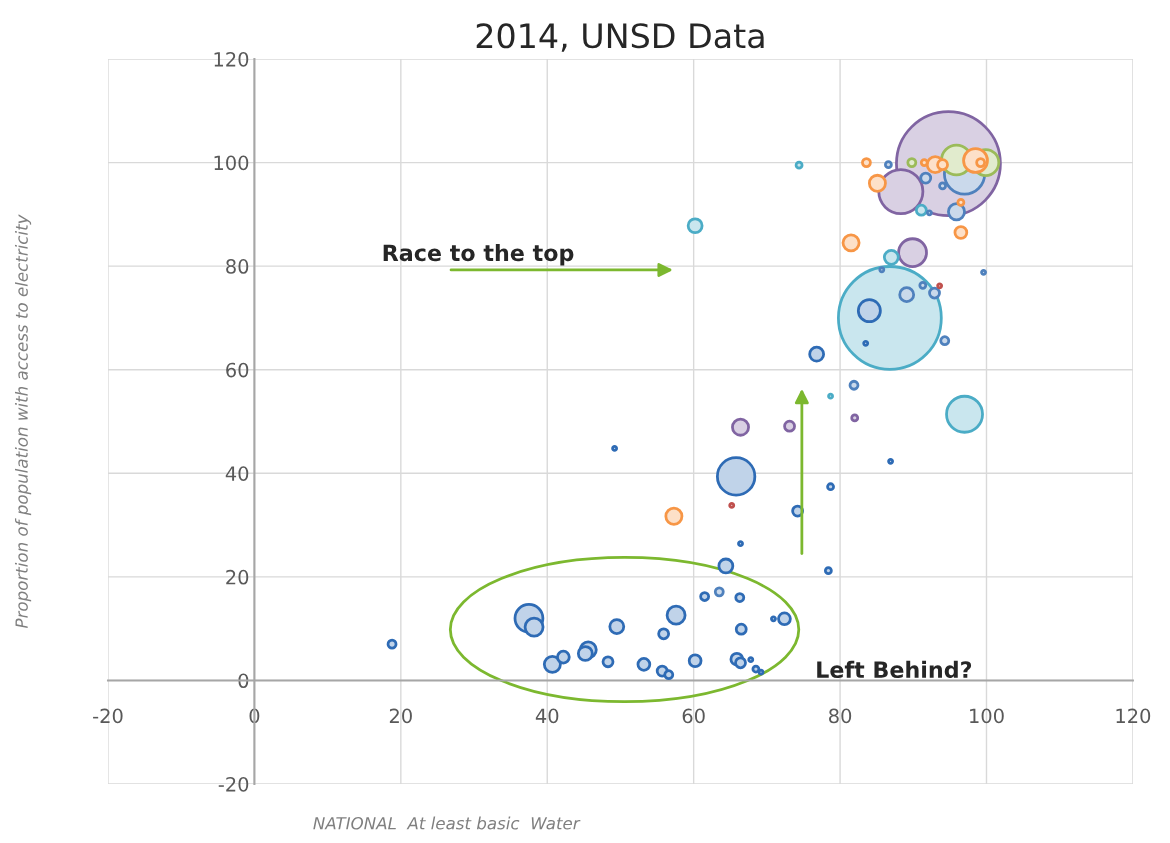 This screenshot has height=843, width=1170. Describe the element at coordinates (447, 823) in the screenshot. I see `x-axis-title: NATIONAL At least basic Water` at that location.